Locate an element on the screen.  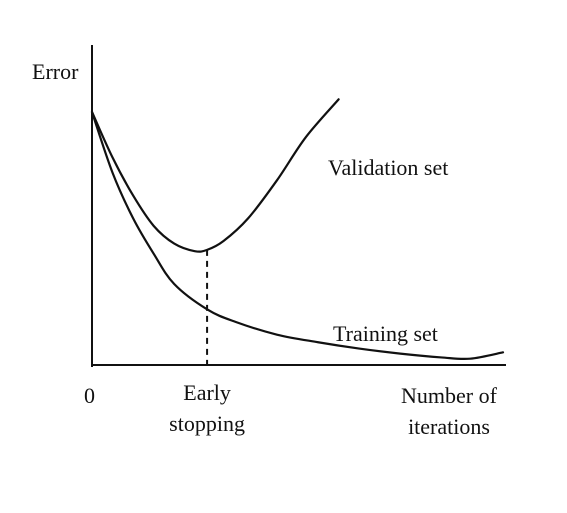
series-line-validation-set is located at coordinates (215, 175).